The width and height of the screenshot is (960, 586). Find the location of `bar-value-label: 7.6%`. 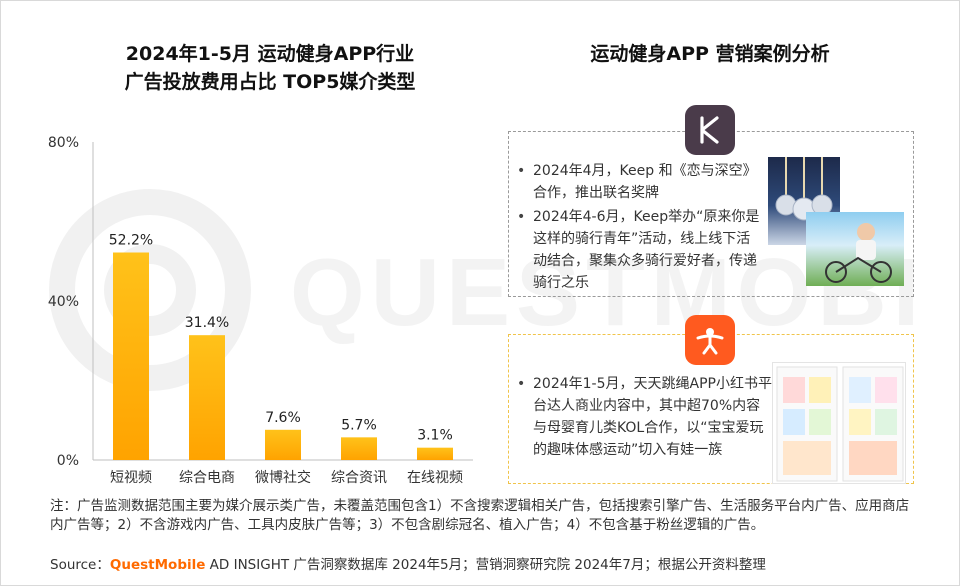

bar-value-label: 7.6% is located at coordinates (283, 418).